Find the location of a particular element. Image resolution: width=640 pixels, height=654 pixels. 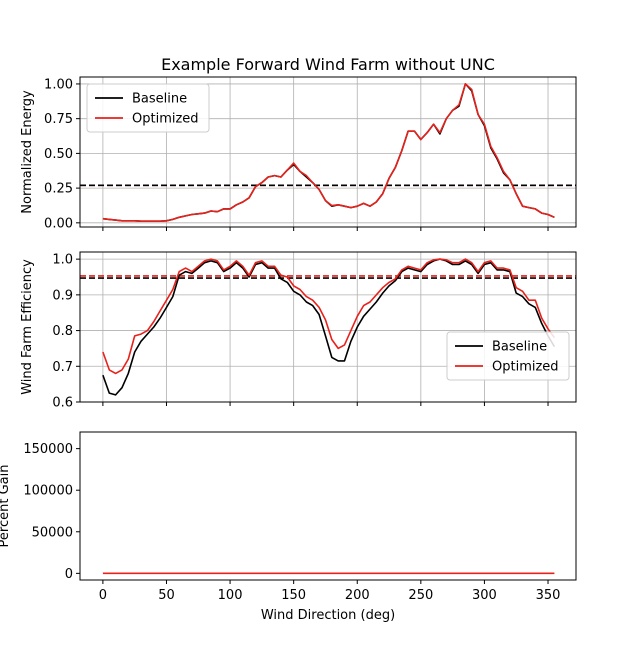

x-tick-label: 300 is located at coordinates (484, 595).